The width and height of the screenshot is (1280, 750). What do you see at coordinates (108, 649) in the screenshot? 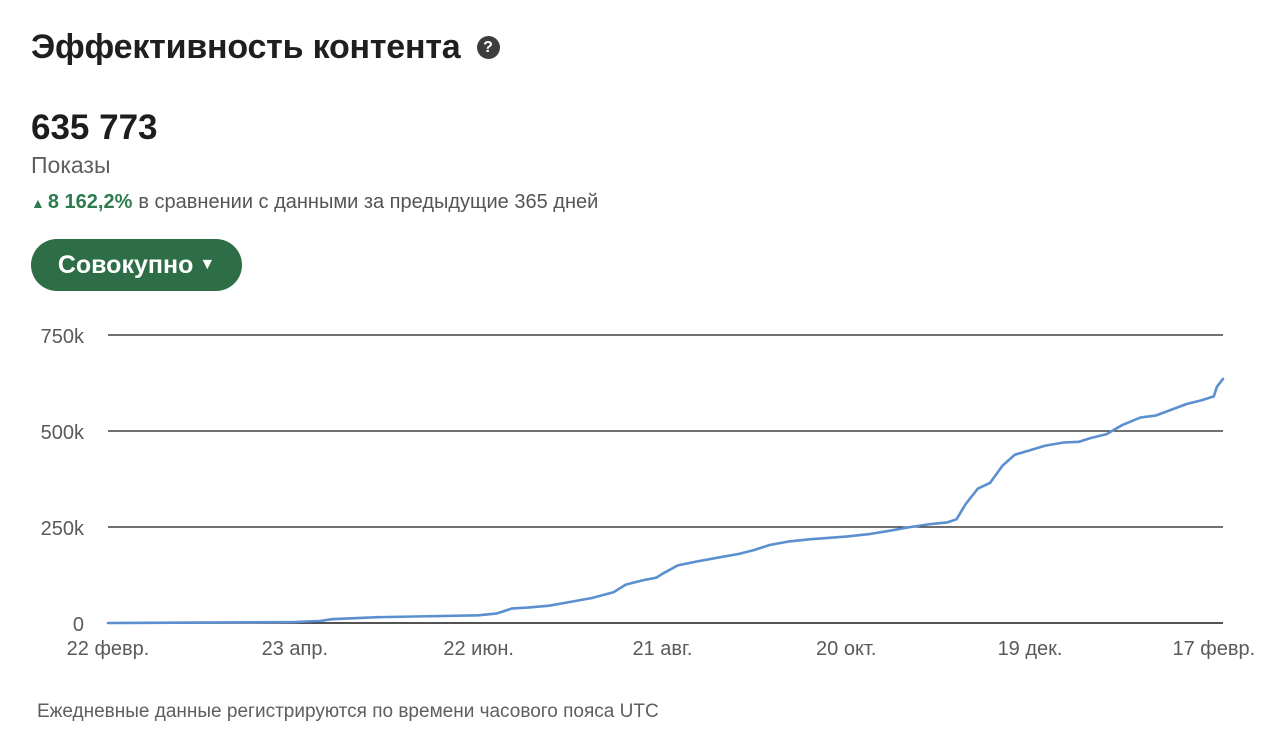
I see `x-tick-label: 22 февр.` at bounding box center [108, 649].